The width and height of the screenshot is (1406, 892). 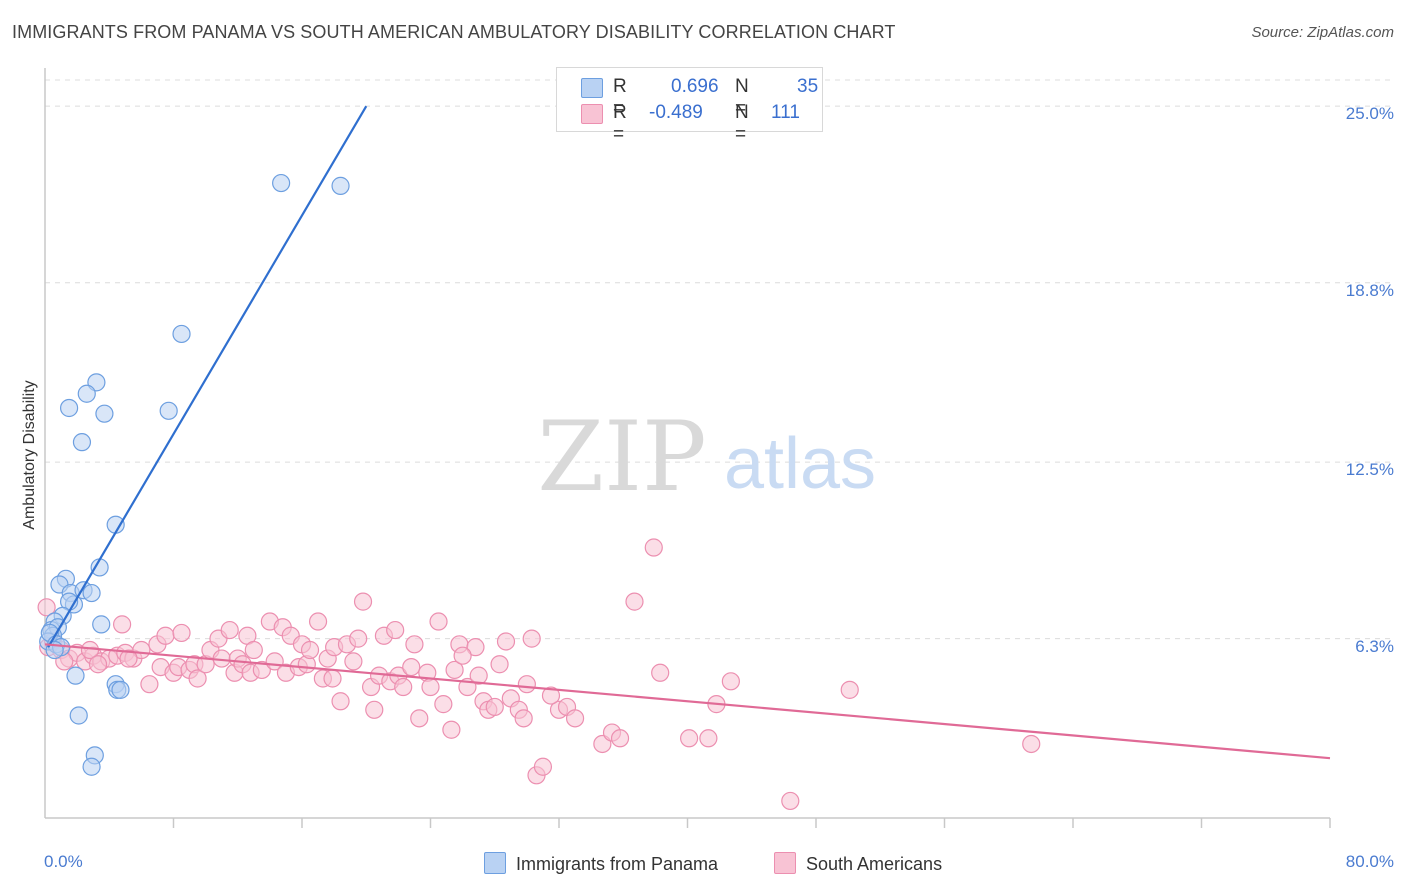 I want to click on south-americans-trend-line, so click(x=687, y=701).